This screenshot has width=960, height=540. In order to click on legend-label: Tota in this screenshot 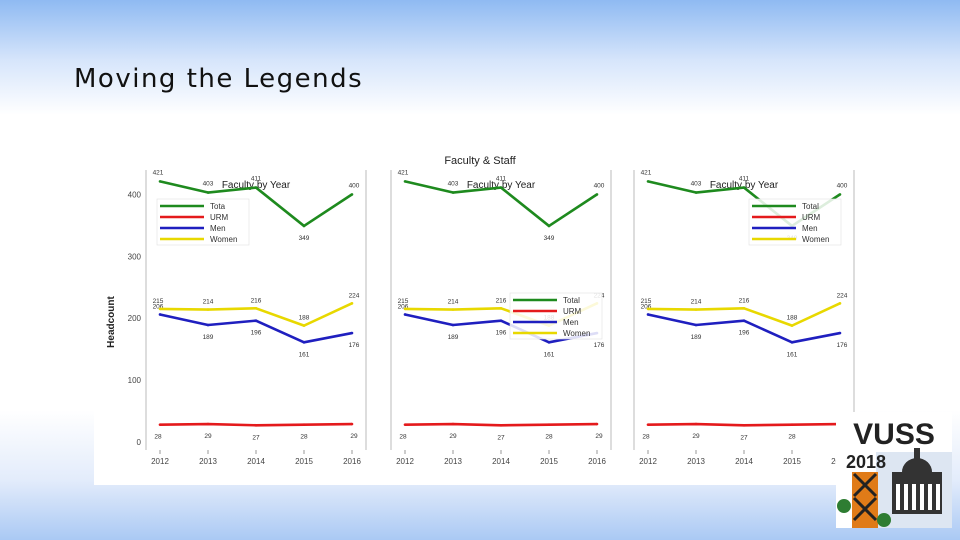, I will do `click(218, 206)`.